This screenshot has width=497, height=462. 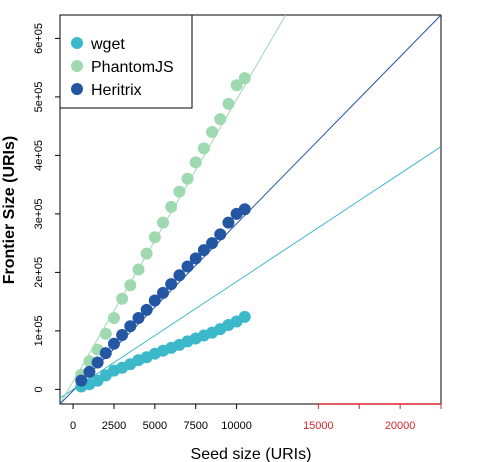 I want to click on y-tick-label: 5e+05, so click(x=39, y=96).